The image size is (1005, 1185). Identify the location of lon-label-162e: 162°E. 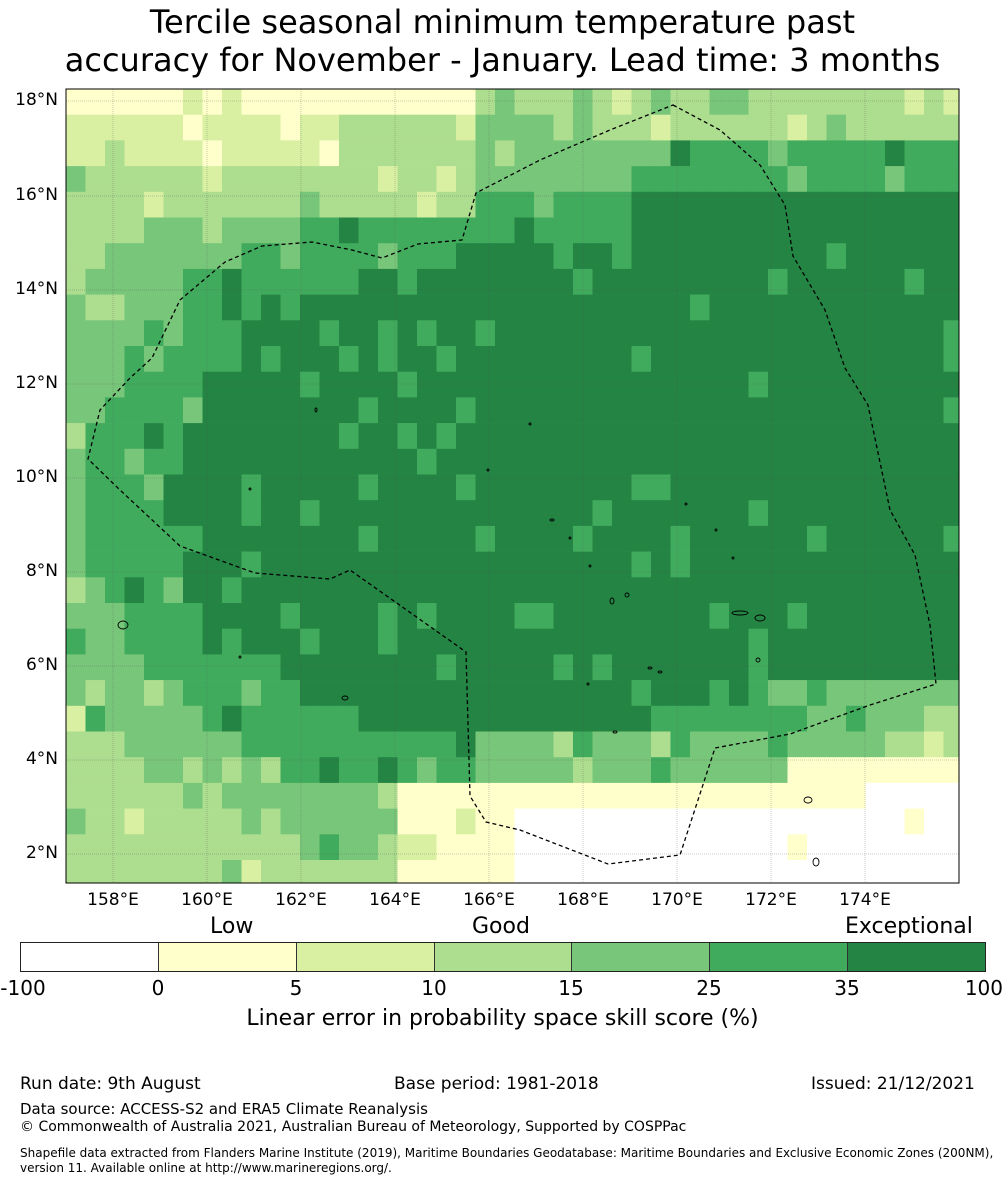
(301, 900).